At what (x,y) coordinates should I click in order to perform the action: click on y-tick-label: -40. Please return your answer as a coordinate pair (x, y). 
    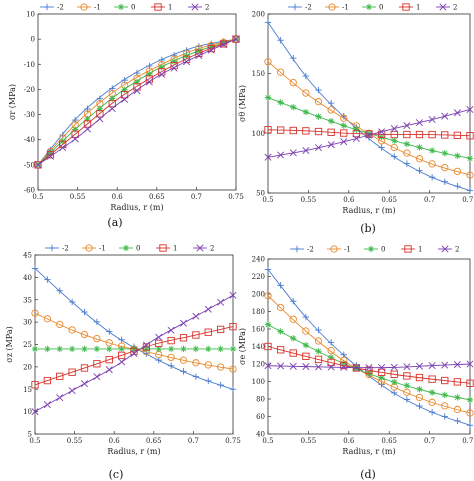
    Looking at the image, I should click on (29, 140).